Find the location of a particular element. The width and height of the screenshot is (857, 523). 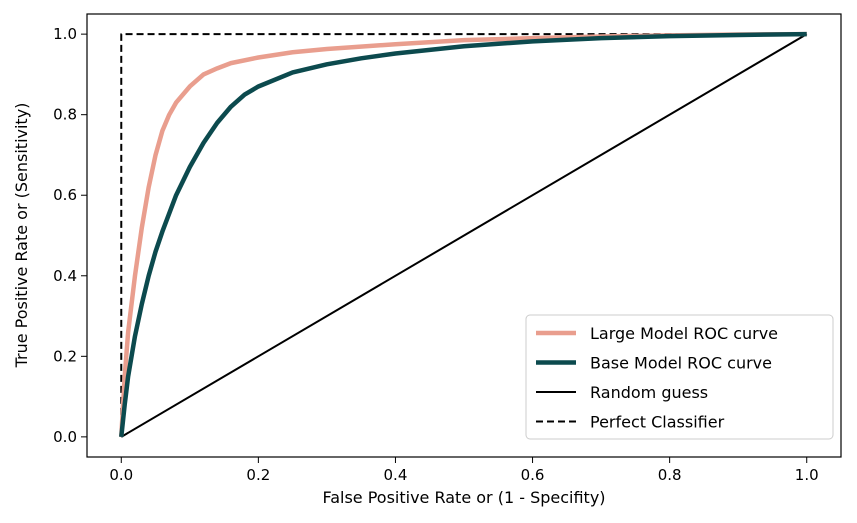

x-tick-label: 0.6 is located at coordinates (533, 475).